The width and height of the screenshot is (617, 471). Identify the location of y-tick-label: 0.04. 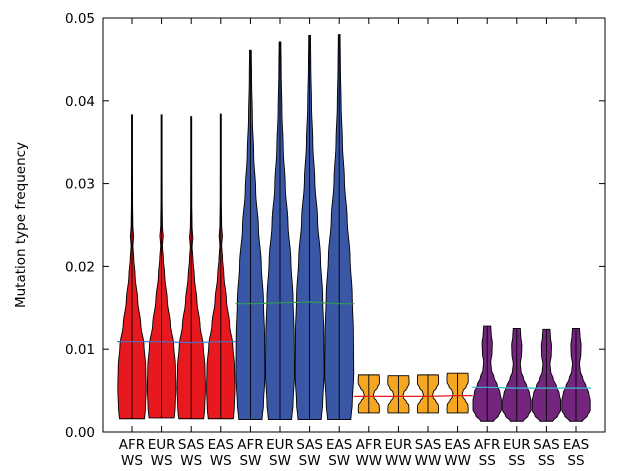
(80, 102).